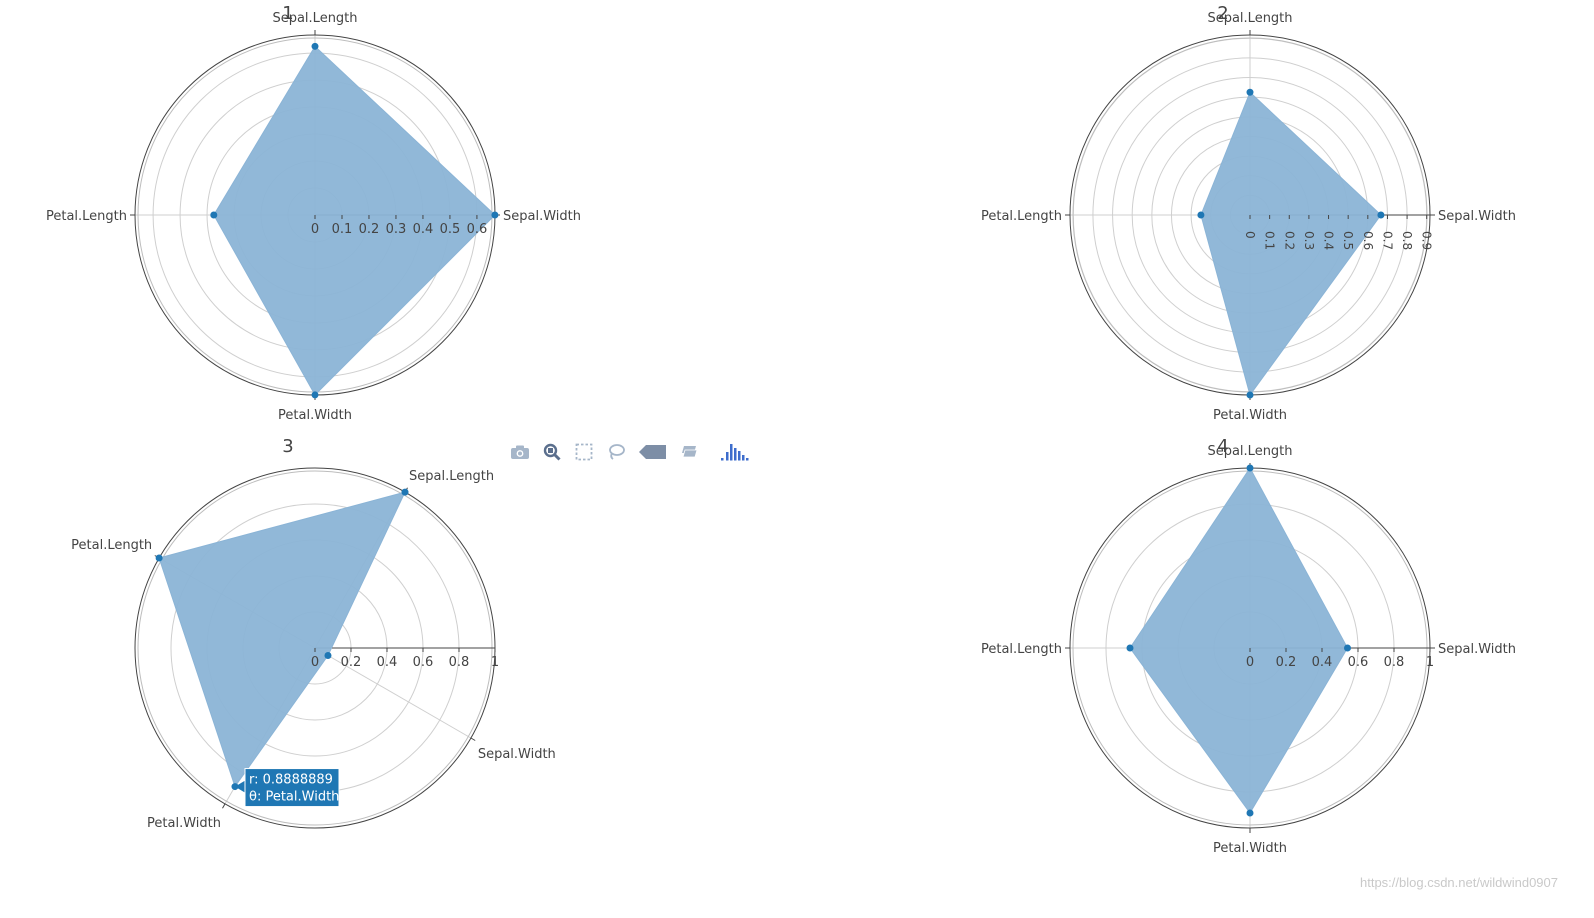 Image resolution: width=1594 pixels, height=918 pixels. I want to click on tooltip-box, so click(292, 788).